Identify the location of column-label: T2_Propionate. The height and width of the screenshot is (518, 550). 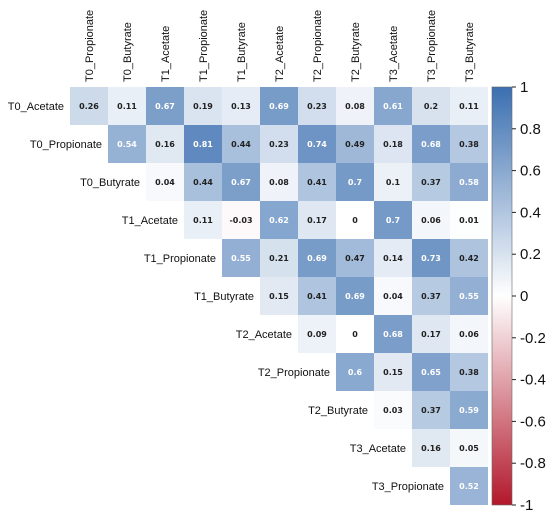
(318, 46).